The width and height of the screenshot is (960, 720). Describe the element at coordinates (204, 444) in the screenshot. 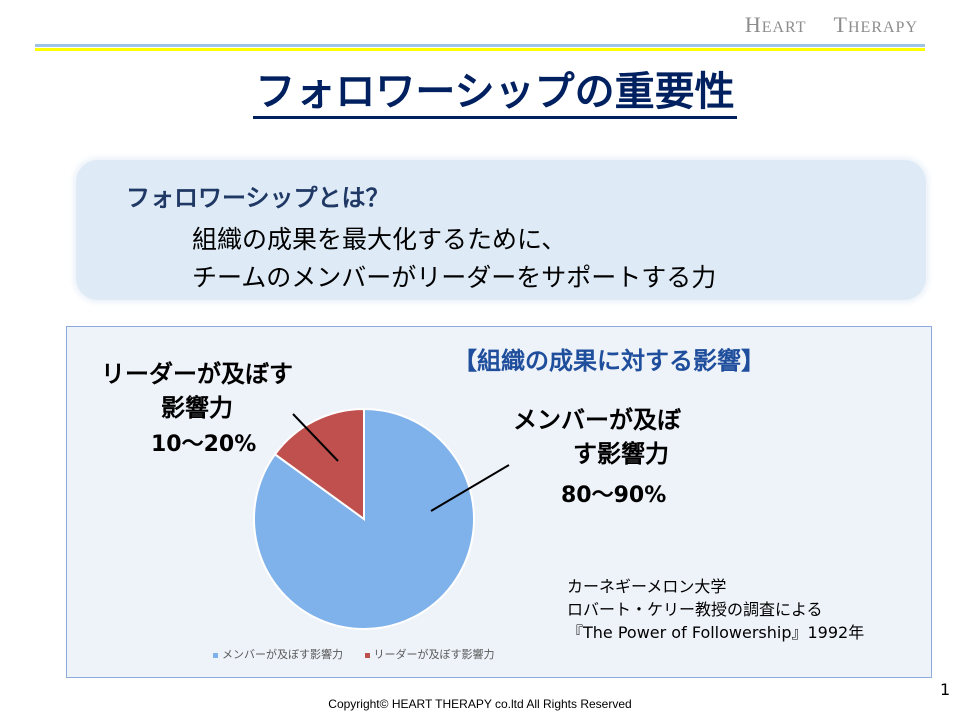

I see `data-label-leader-pct: 10〜20%` at that location.